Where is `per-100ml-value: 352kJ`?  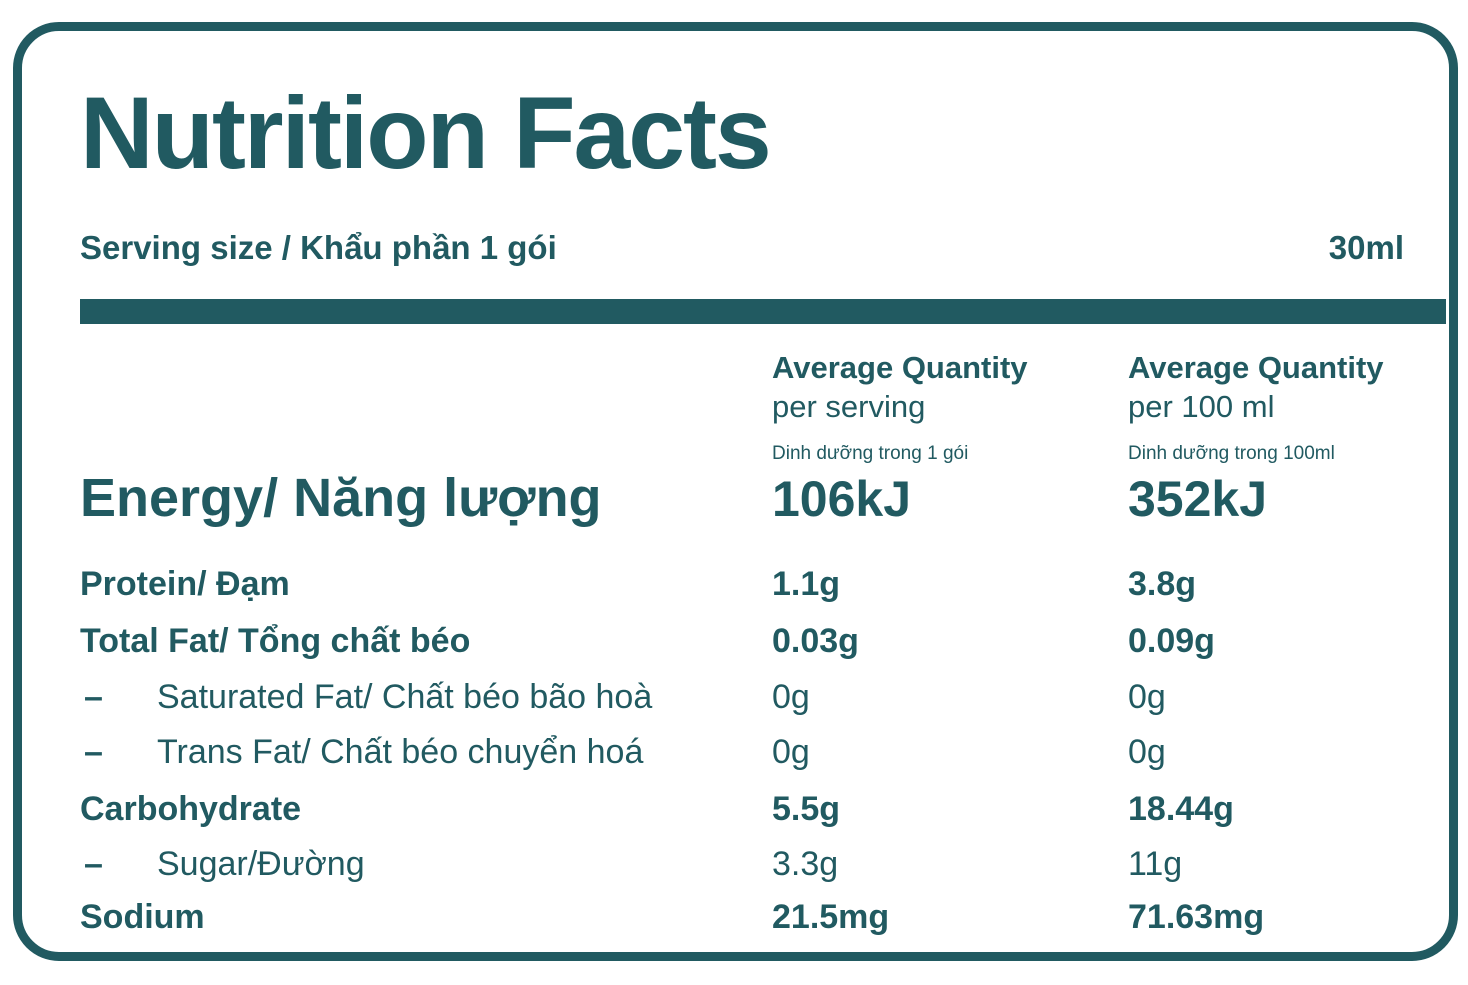
per-100ml-value: 352kJ is located at coordinates (1198, 499).